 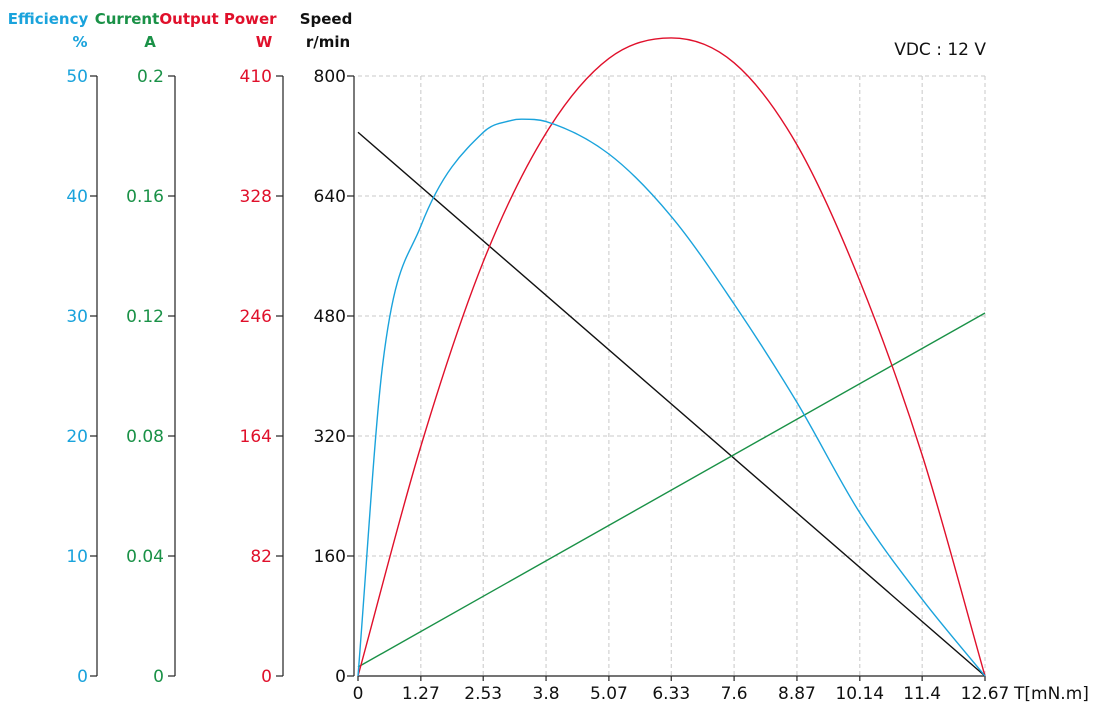 I want to click on efficiency-tick-label: 20, so click(x=77, y=437).